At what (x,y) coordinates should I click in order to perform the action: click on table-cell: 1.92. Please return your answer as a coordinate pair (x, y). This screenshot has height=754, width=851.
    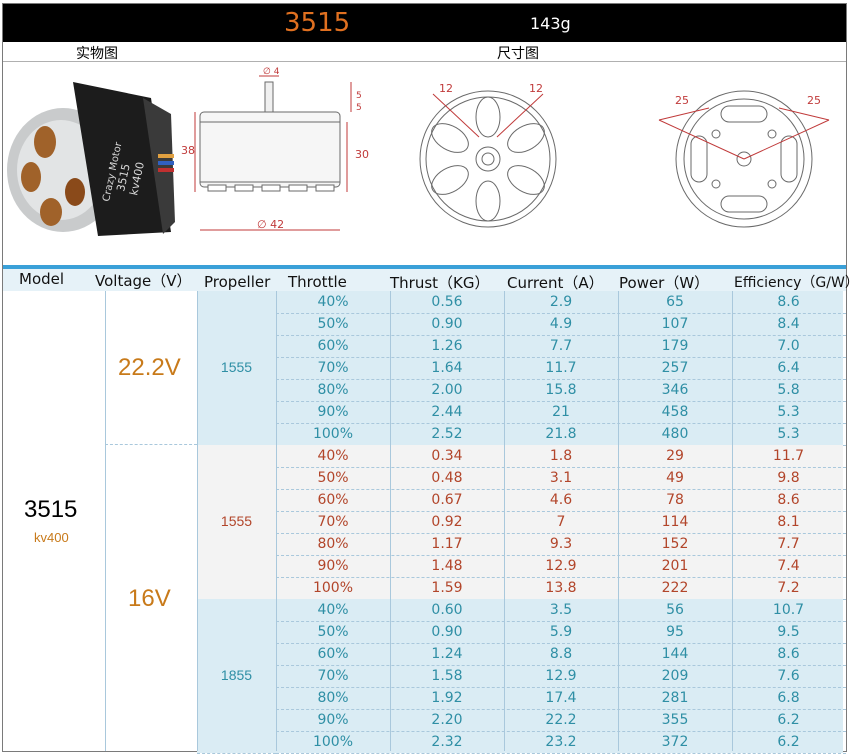
    Looking at the image, I should click on (447, 698).